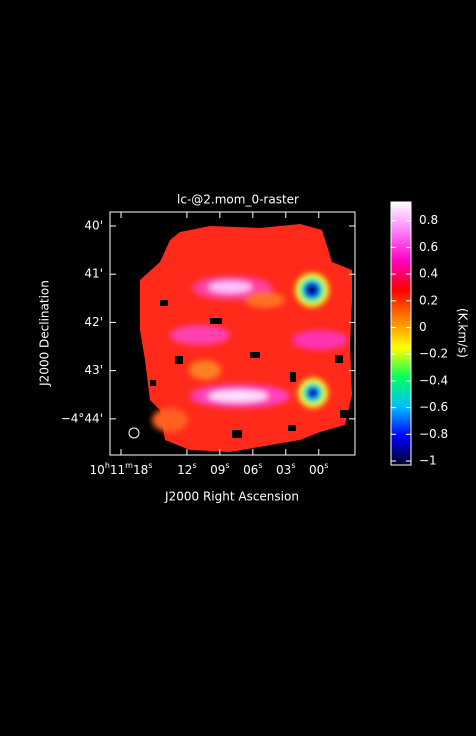 Image resolution: width=476 pixels, height=736 pixels. Describe the element at coordinates (428, 460) in the screenshot. I see `colorbar-tick-label: −1` at that location.